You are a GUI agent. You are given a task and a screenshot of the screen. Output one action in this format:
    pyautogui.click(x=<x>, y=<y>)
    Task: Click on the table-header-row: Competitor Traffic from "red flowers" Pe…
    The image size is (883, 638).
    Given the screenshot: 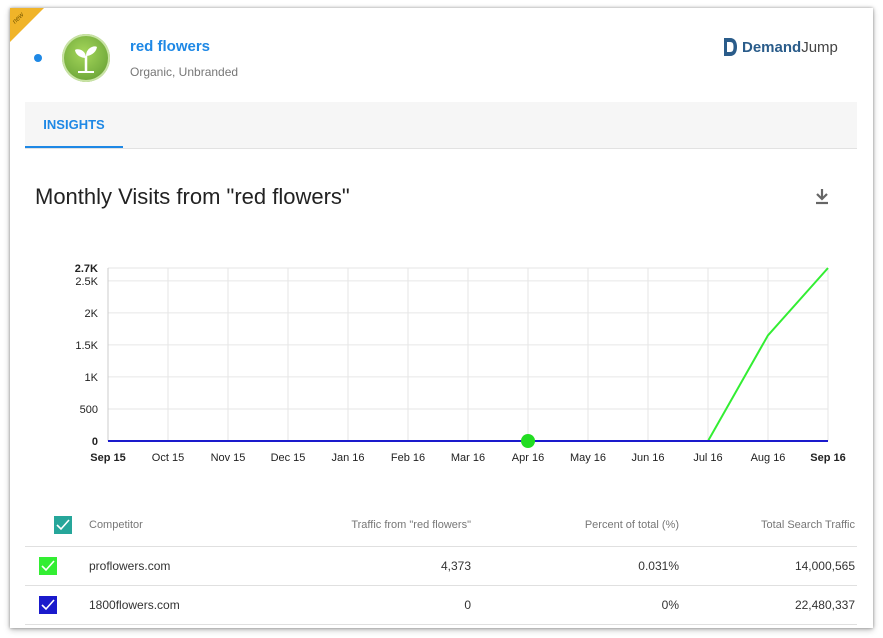 What is the action you would take?
    pyautogui.click(x=441, y=525)
    